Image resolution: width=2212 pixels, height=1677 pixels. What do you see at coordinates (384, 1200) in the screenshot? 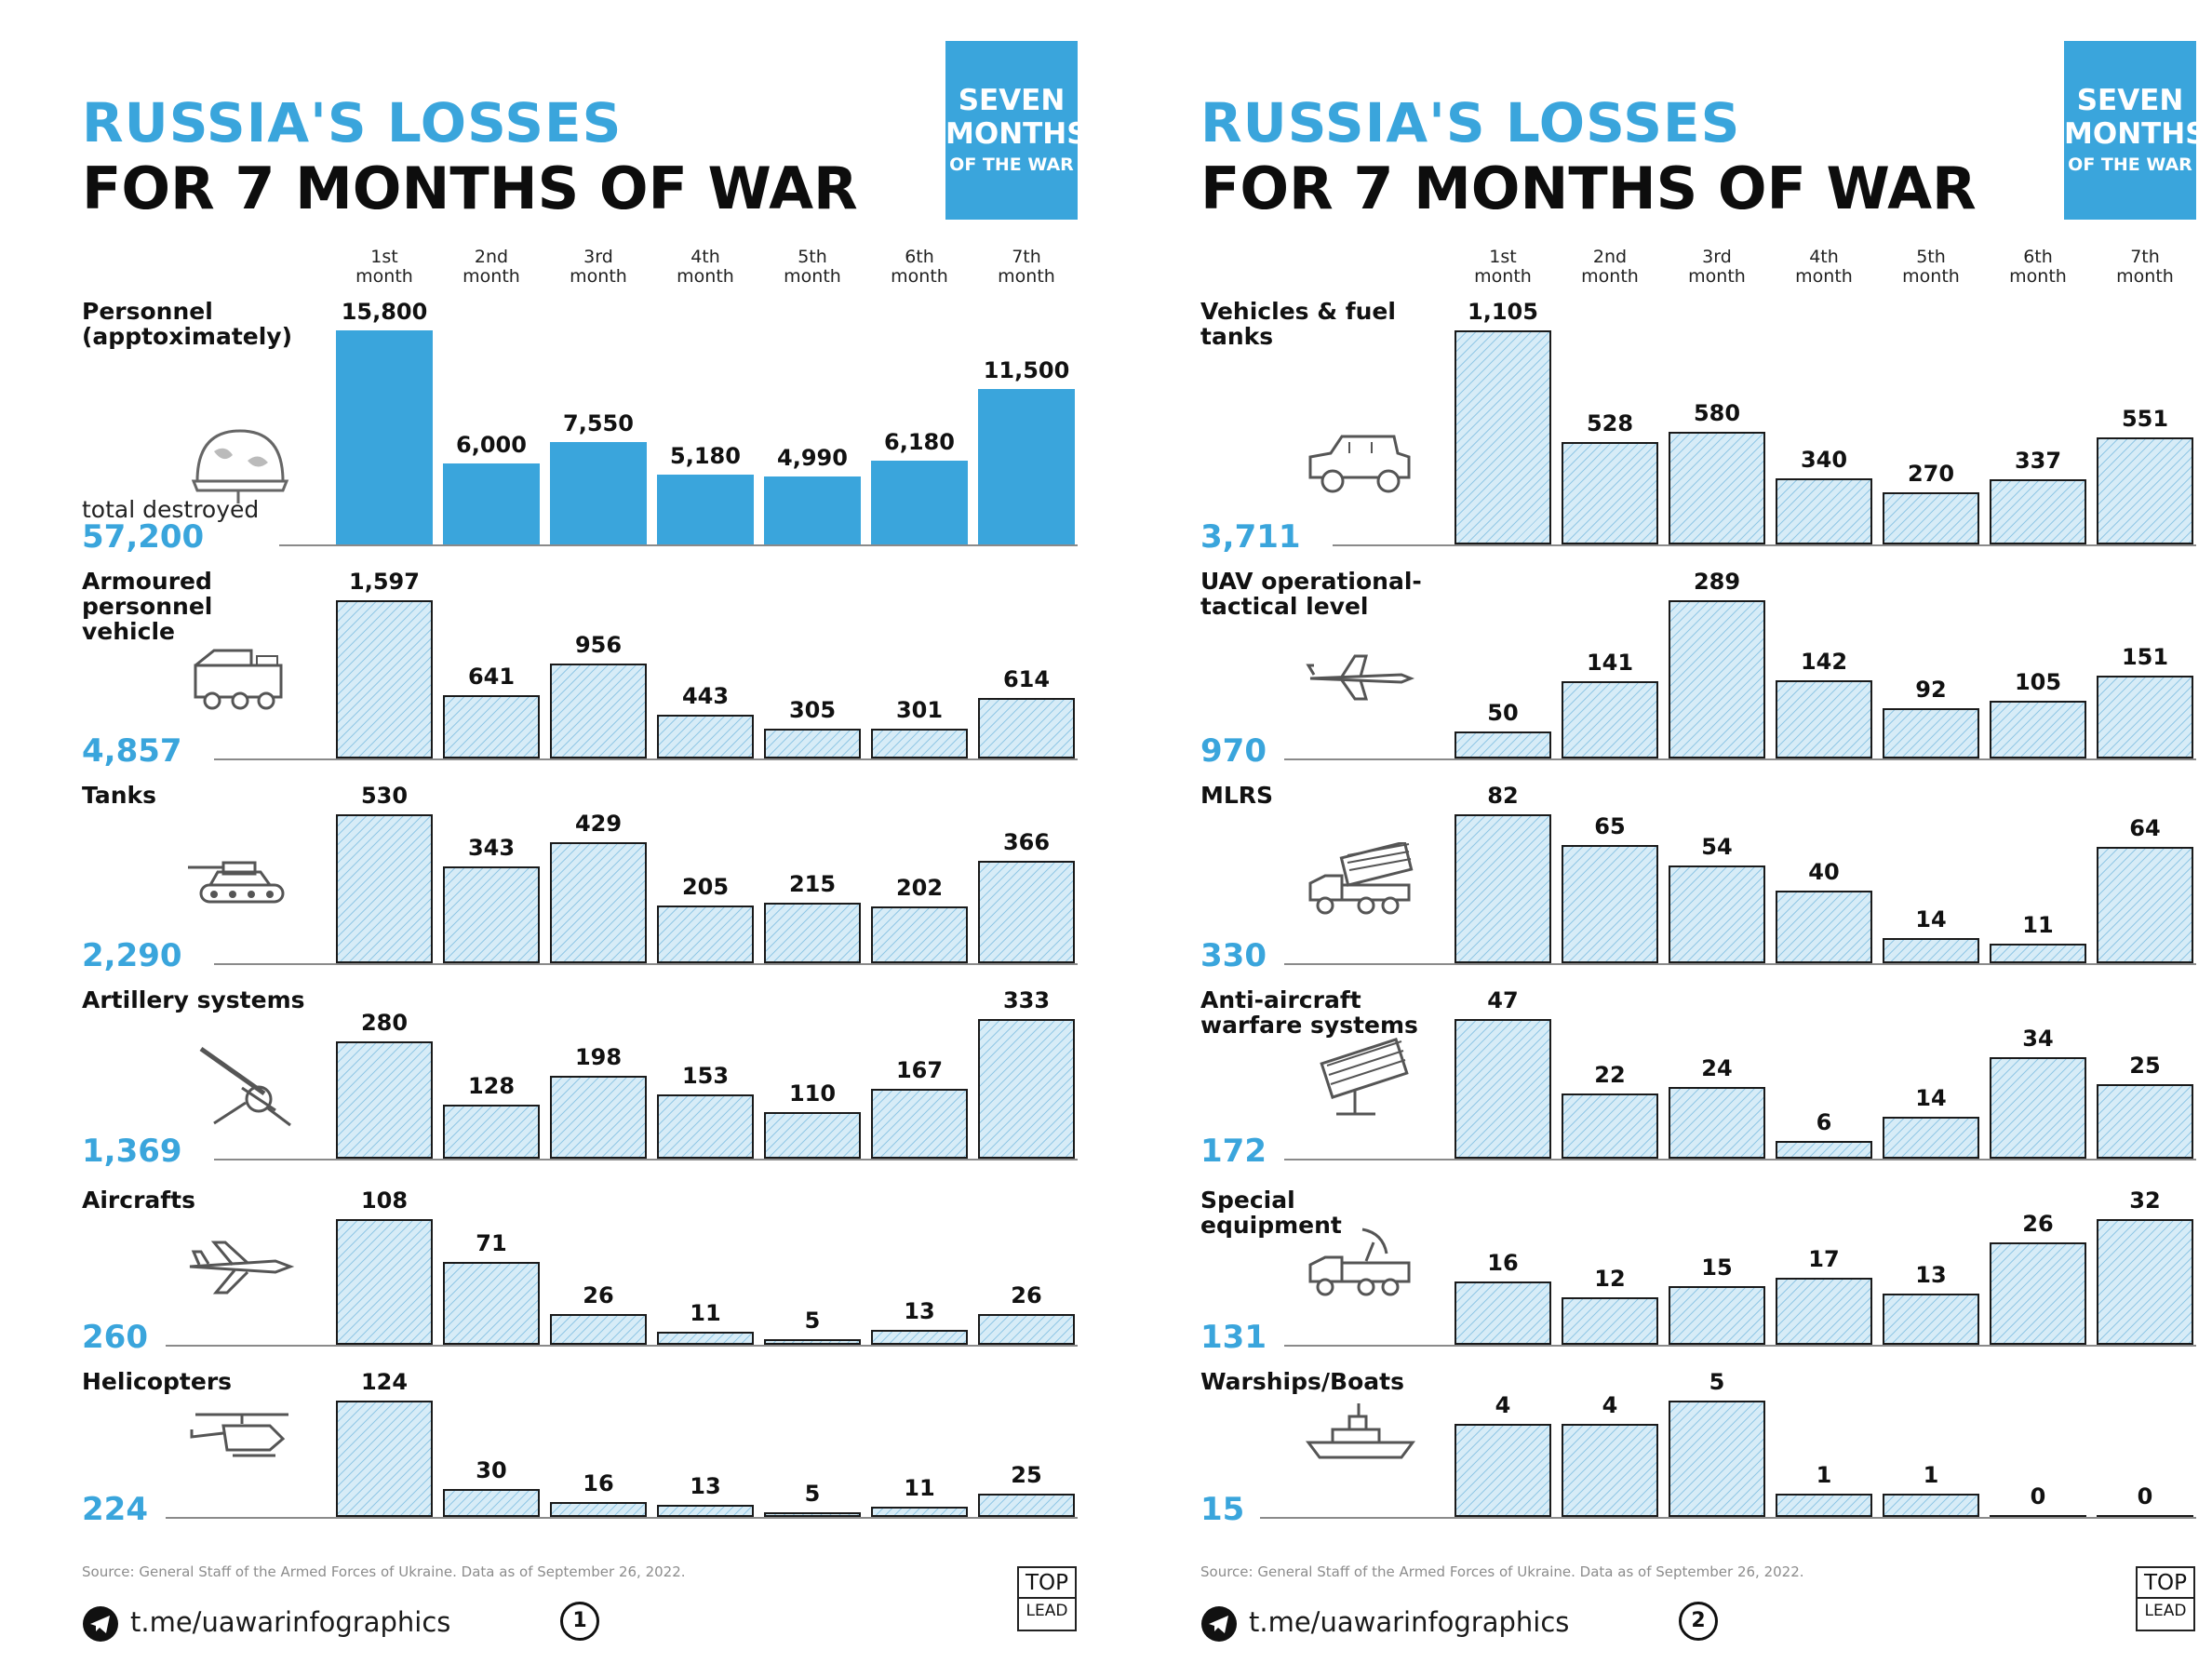
I see `bar-value-label: 108` at bounding box center [384, 1200].